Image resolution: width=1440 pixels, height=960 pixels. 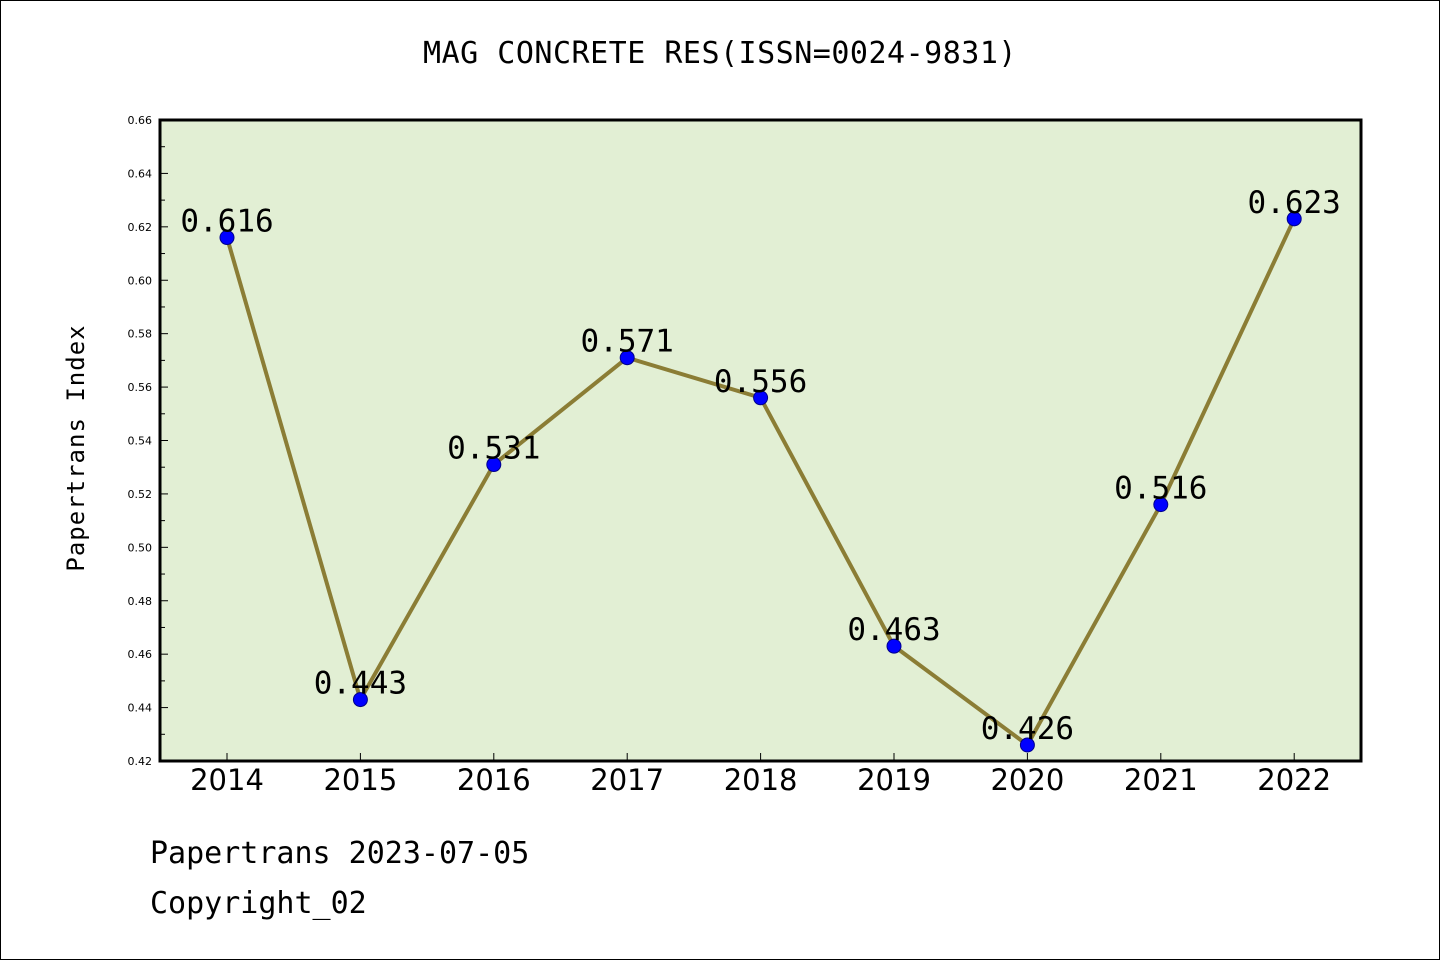 What do you see at coordinates (1294, 780) in the screenshot?
I see `x-tick-label: 2022` at bounding box center [1294, 780].